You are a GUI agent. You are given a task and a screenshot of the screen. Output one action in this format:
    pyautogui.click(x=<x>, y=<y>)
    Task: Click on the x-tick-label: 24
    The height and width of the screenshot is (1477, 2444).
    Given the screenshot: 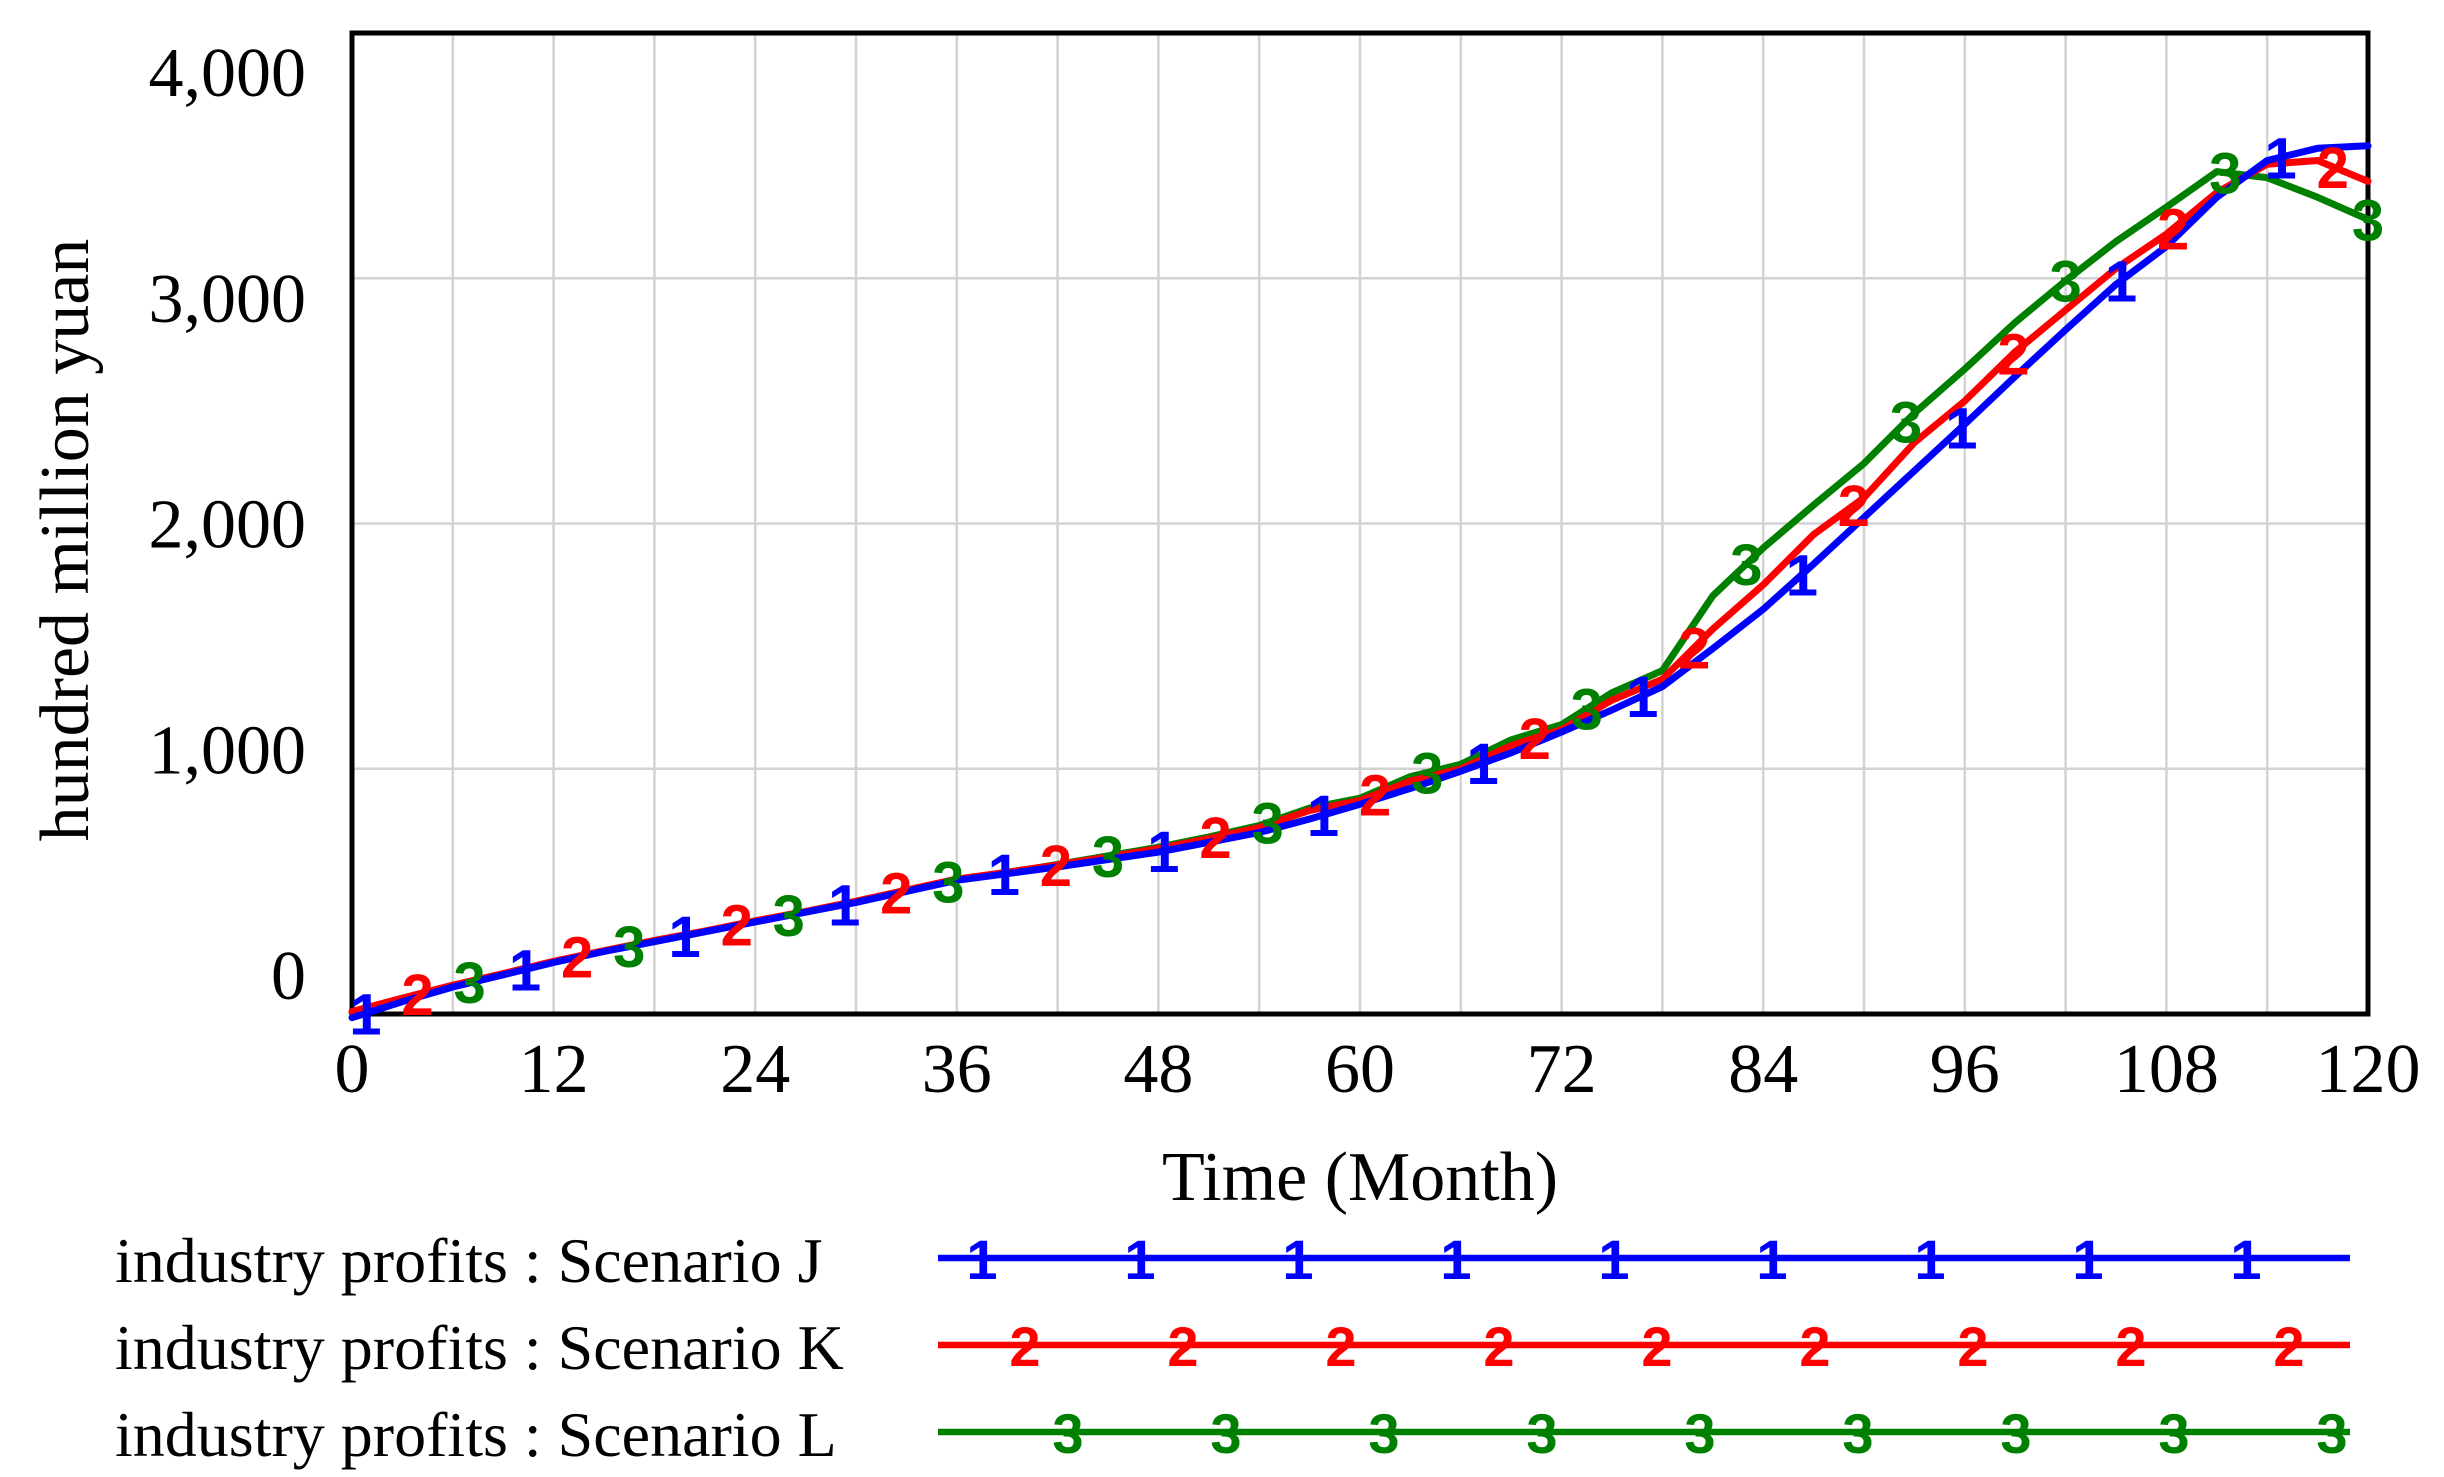 What is the action you would take?
    pyautogui.click(x=755, y=1069)
    